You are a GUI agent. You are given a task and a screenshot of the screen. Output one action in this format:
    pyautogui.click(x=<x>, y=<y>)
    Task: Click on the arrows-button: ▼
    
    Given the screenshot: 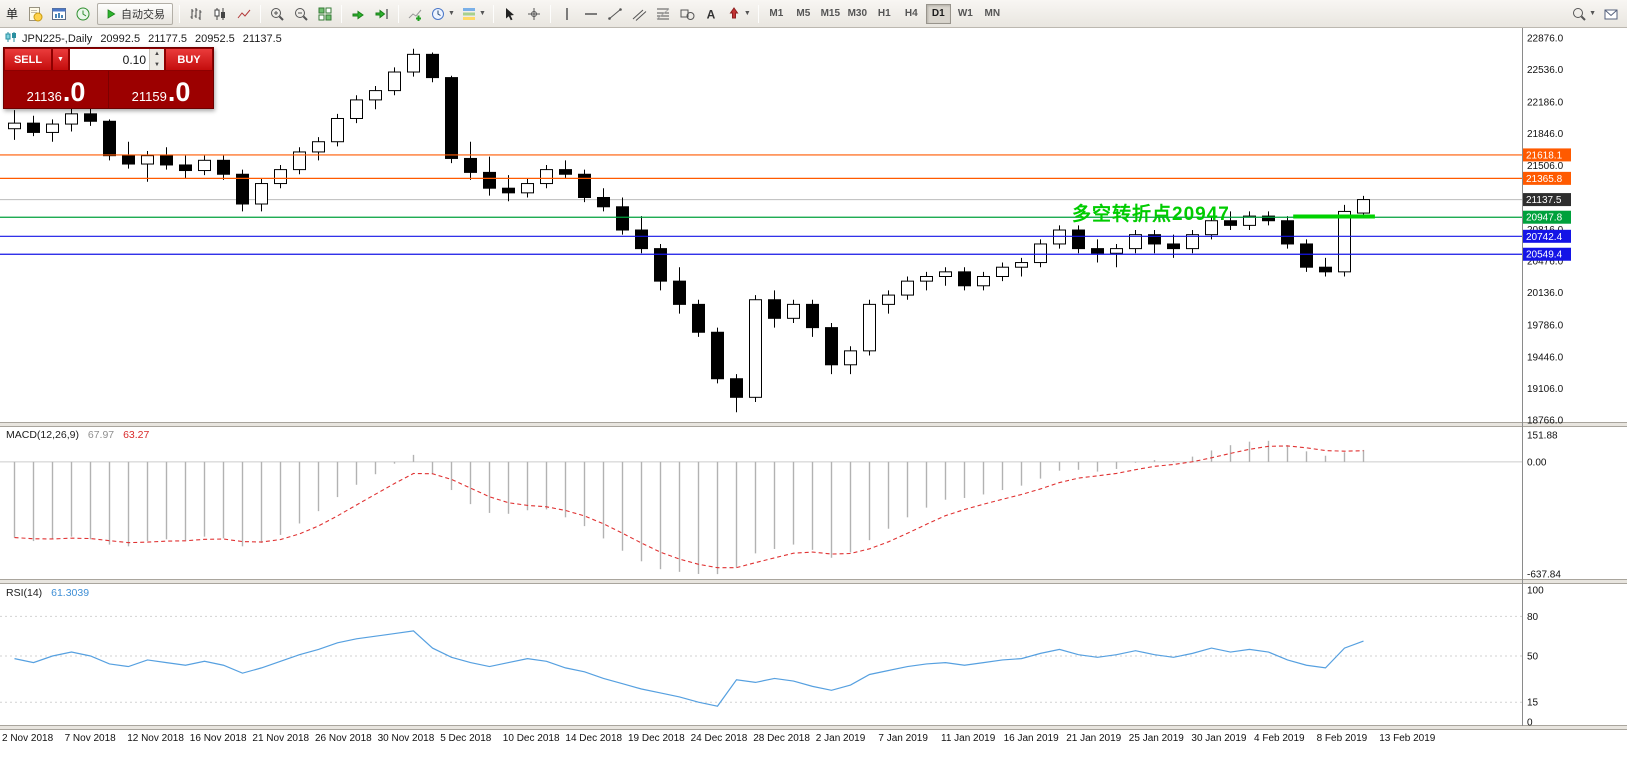 What is the action you would take?
    pyautogui.click(x=738, y=14)
    